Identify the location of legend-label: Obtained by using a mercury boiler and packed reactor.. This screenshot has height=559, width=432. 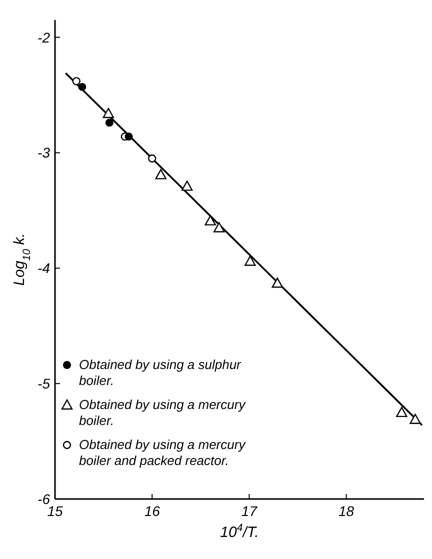
(163, 452).